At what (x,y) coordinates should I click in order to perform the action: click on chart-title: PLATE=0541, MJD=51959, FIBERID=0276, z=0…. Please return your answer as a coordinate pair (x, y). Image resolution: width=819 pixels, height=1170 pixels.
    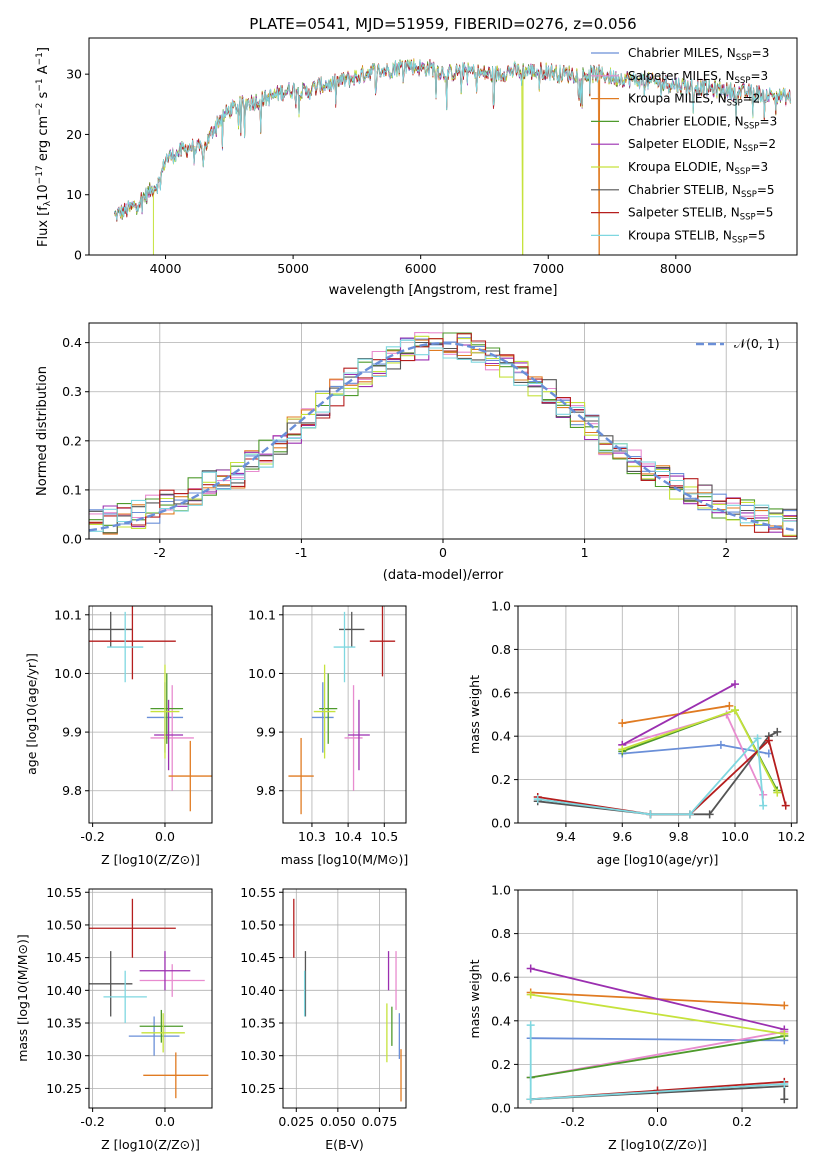
    Looking at the image, I should click on (442, 24).